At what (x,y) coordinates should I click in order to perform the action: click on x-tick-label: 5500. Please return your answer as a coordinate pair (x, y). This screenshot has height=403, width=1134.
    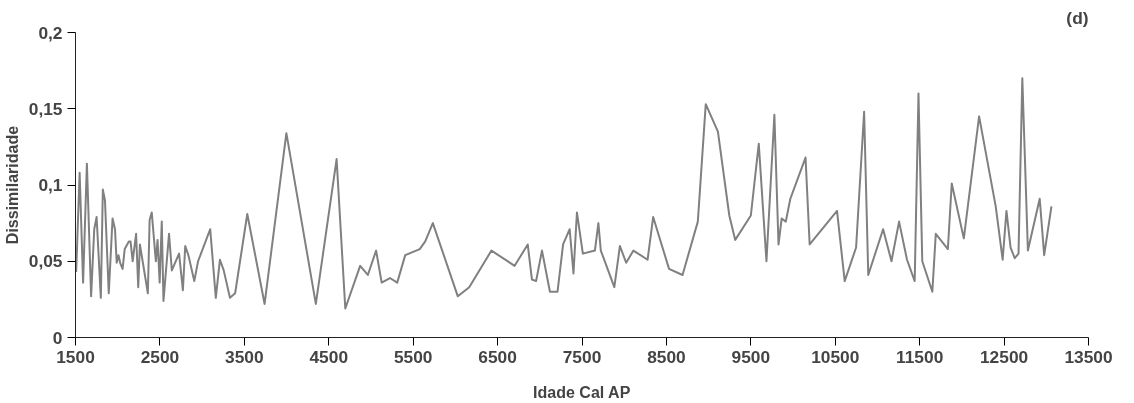
    Looking at the image, I should click on (413, 356).